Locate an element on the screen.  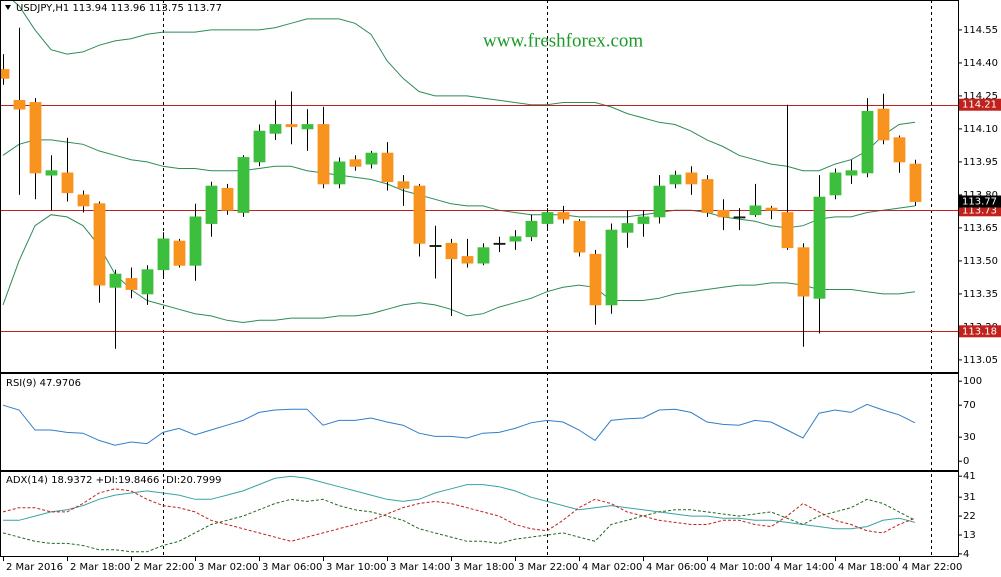
y-tick-label: 100 is located at coordinates (972, 381).